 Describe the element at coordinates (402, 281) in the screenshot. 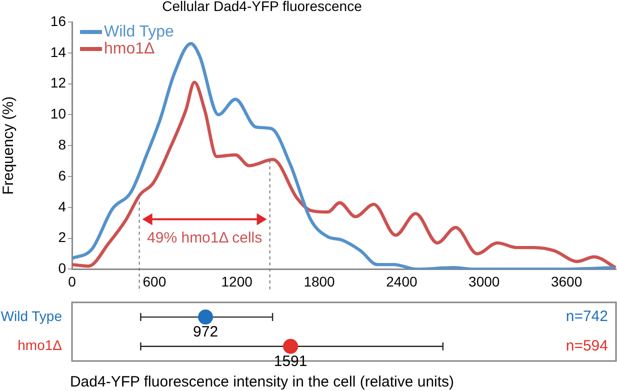

I see `x-tick-label: 2400` at that location.